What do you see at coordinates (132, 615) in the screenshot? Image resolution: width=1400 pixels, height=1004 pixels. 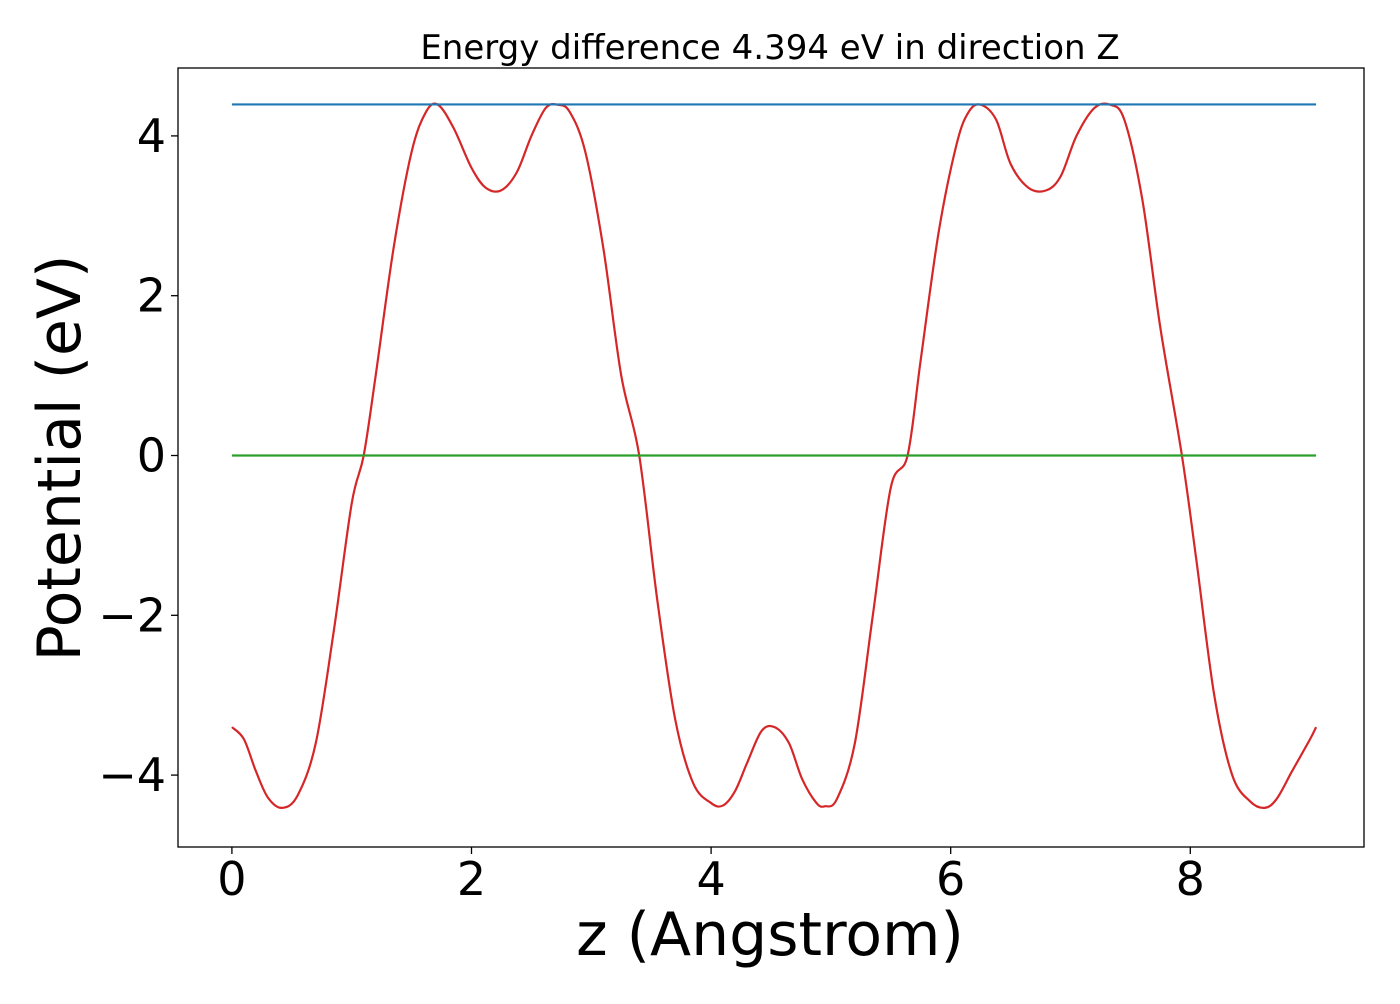 I see `y-tick-label: −2` at bounding box center [132, 615].